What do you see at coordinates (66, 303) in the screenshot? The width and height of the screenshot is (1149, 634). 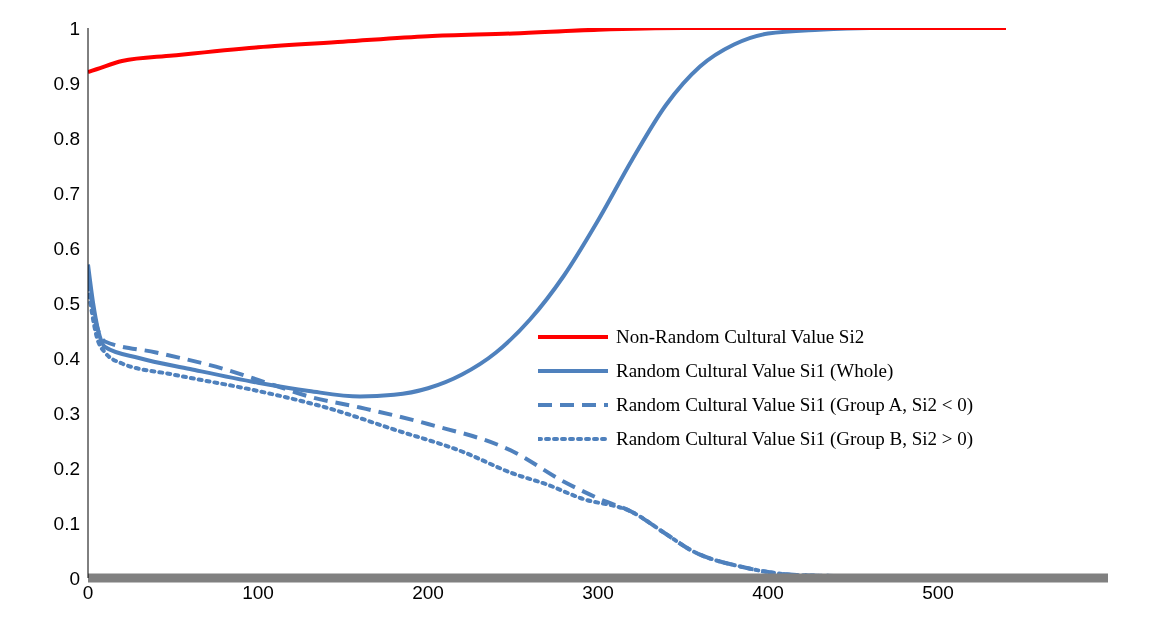 I see `y-tick-label: 0.5` at bounding box center [66, 303].